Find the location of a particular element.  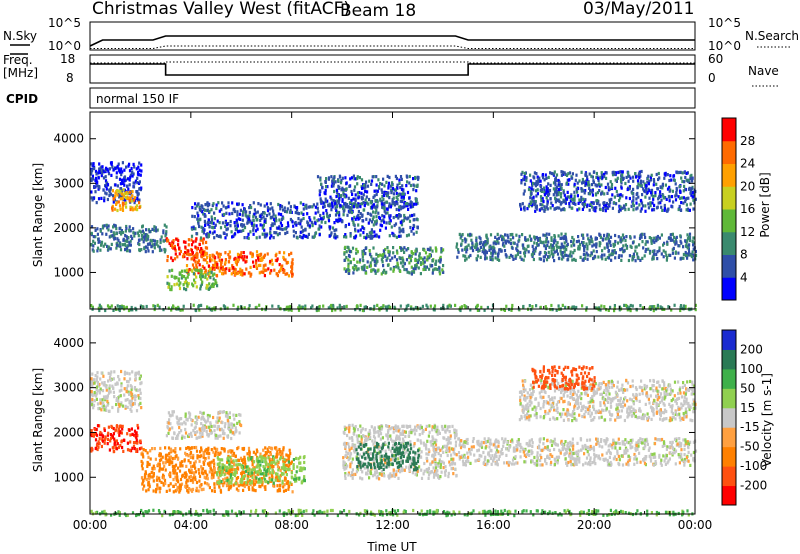

nsky-tick-low: 10^0 is located at coordinates (64, 46).